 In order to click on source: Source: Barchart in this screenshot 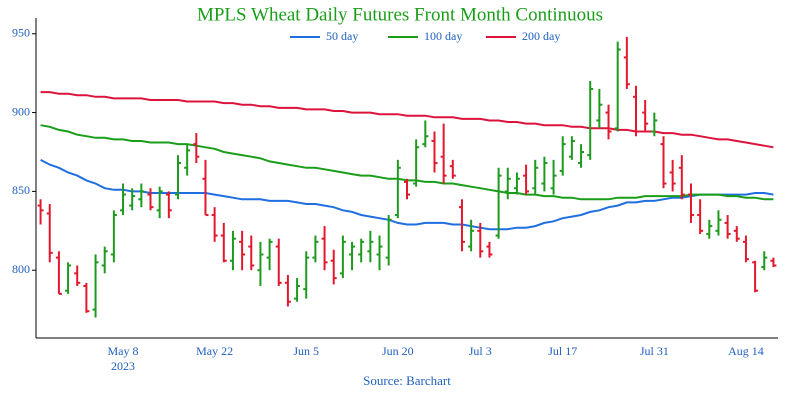, I will do `click(407, 380)`.